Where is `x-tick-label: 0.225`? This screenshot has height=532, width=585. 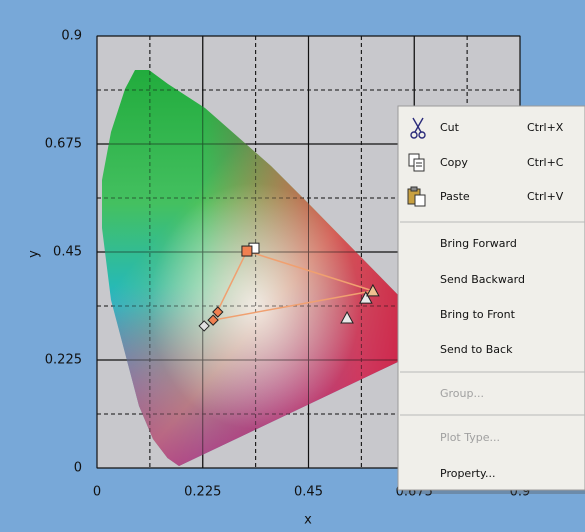 x-tick-label: 0.225 is located at coordinates (202, 492).